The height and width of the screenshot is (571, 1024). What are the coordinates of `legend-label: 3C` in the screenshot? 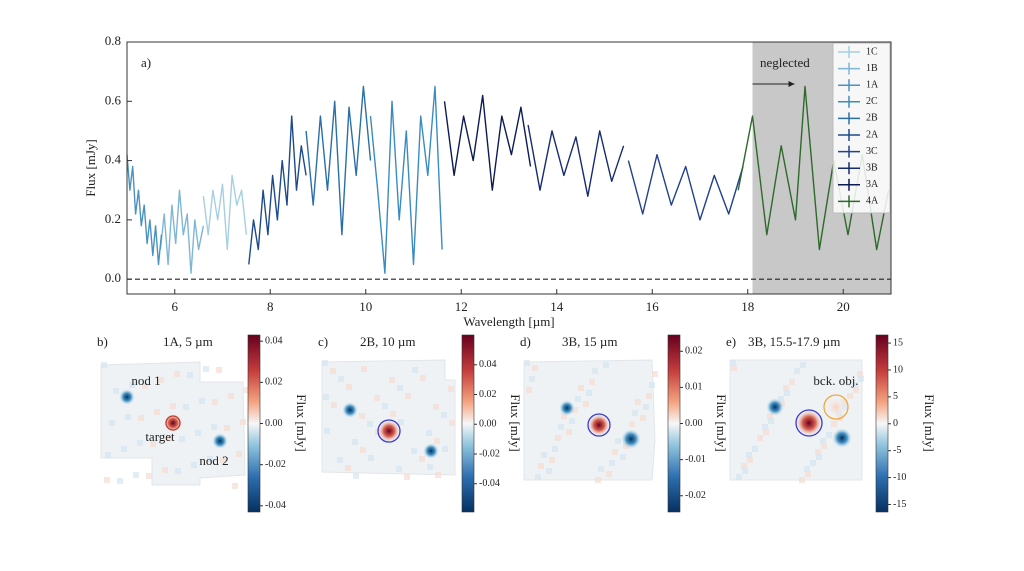 It's located at (872, 151).